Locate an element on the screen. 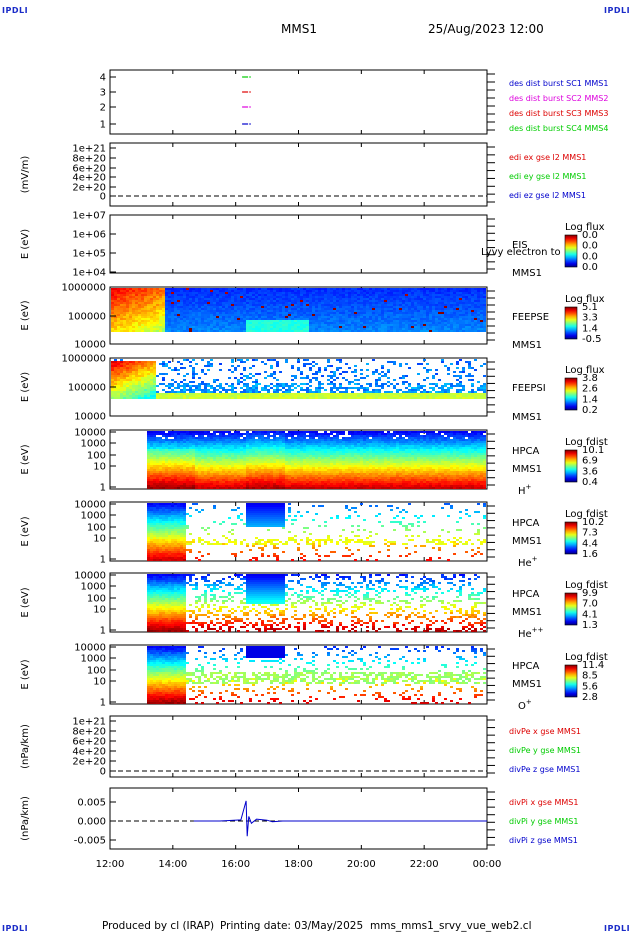 The image size is (630, 934). colorbar-tick-label: 2.6 is located at coordinates (590, 389).